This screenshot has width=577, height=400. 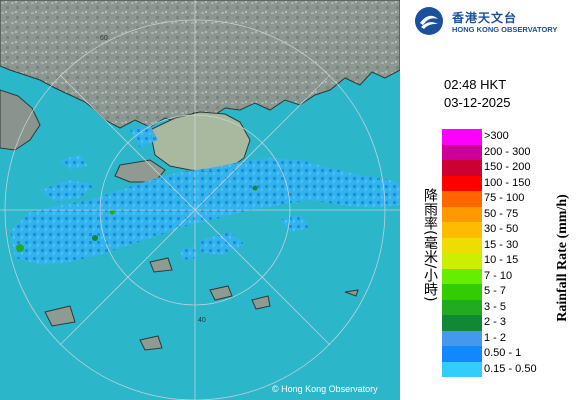 I want to click on legend-label: 200 - 300, so click(x=507, y=151).